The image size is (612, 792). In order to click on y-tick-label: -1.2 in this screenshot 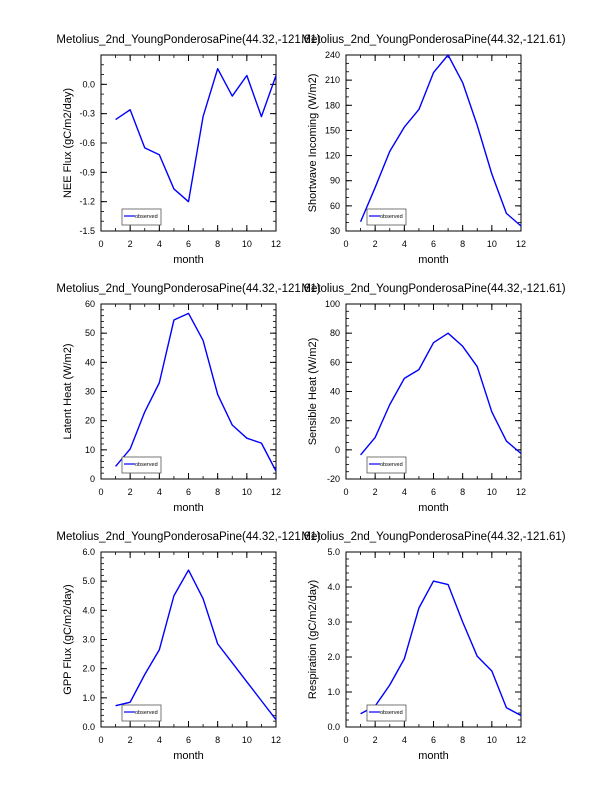, I will do `click(87, 202)`.